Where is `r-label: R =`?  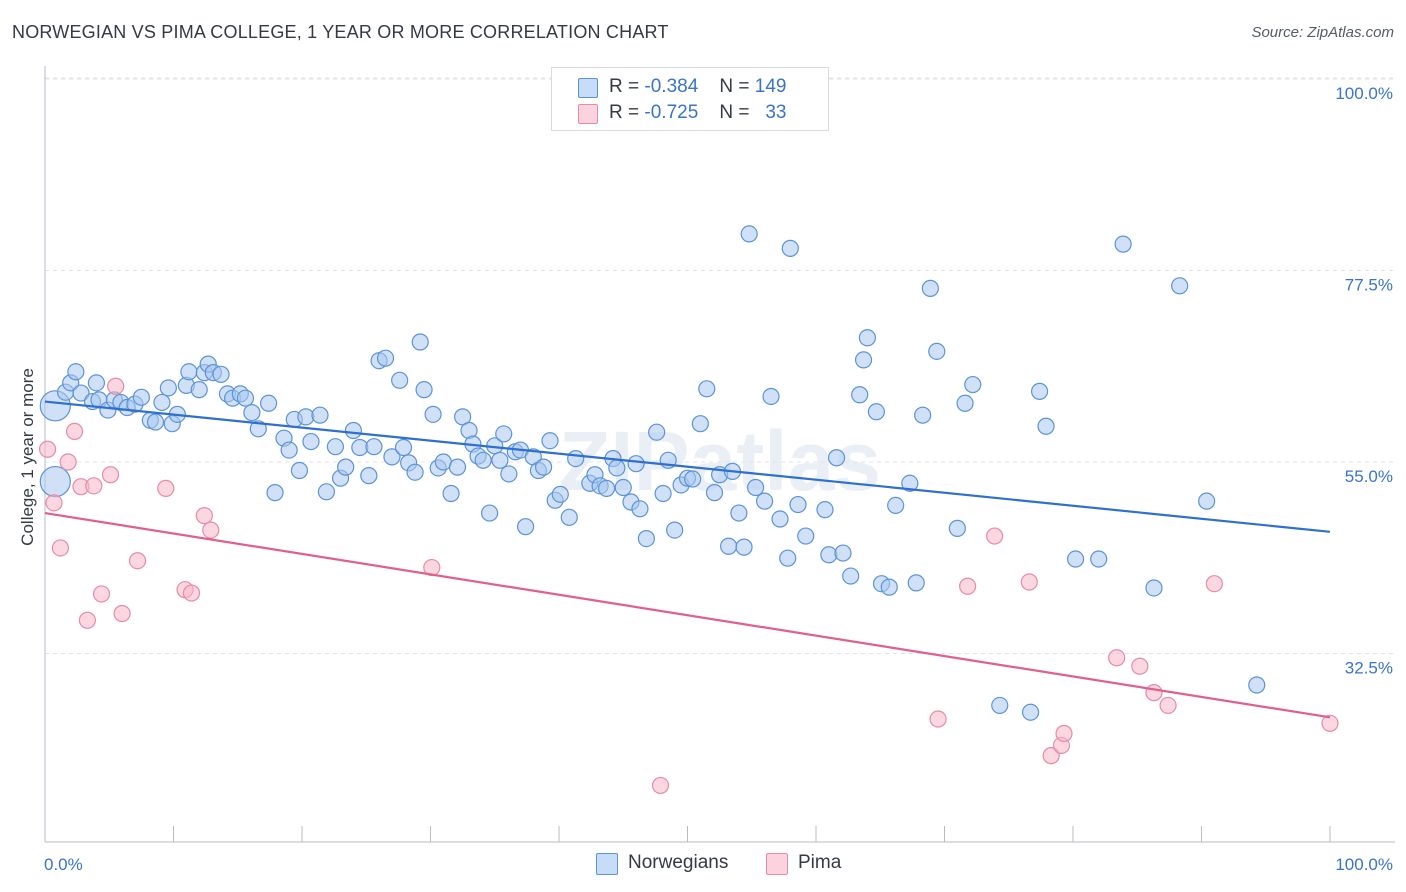
r-label: R = is located at coordinates (624, 86).